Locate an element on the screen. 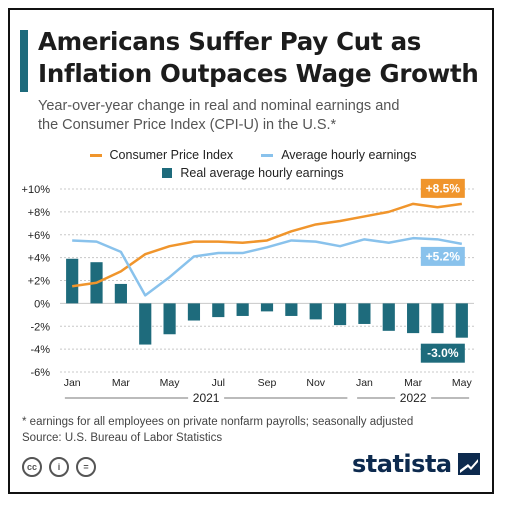  y-tick-label: +8% is located at coordinates (39, 213).